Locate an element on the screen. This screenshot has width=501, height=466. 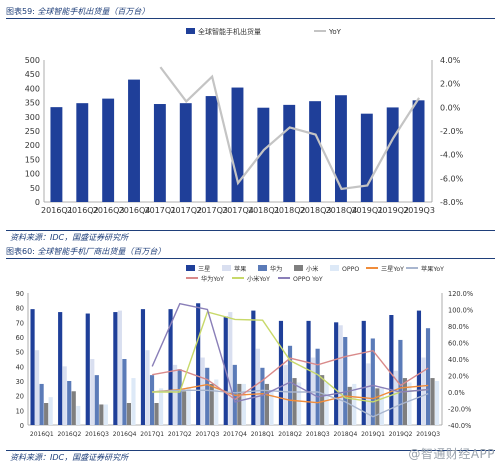
y-tick-label: 50 is located at coordinates (20, 353).